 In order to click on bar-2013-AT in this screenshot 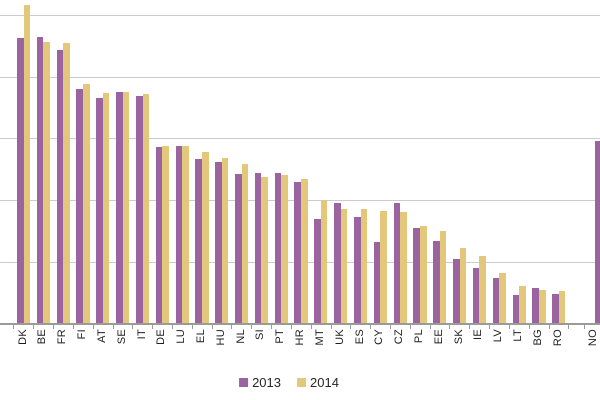, I will do `click(99, 210)`.